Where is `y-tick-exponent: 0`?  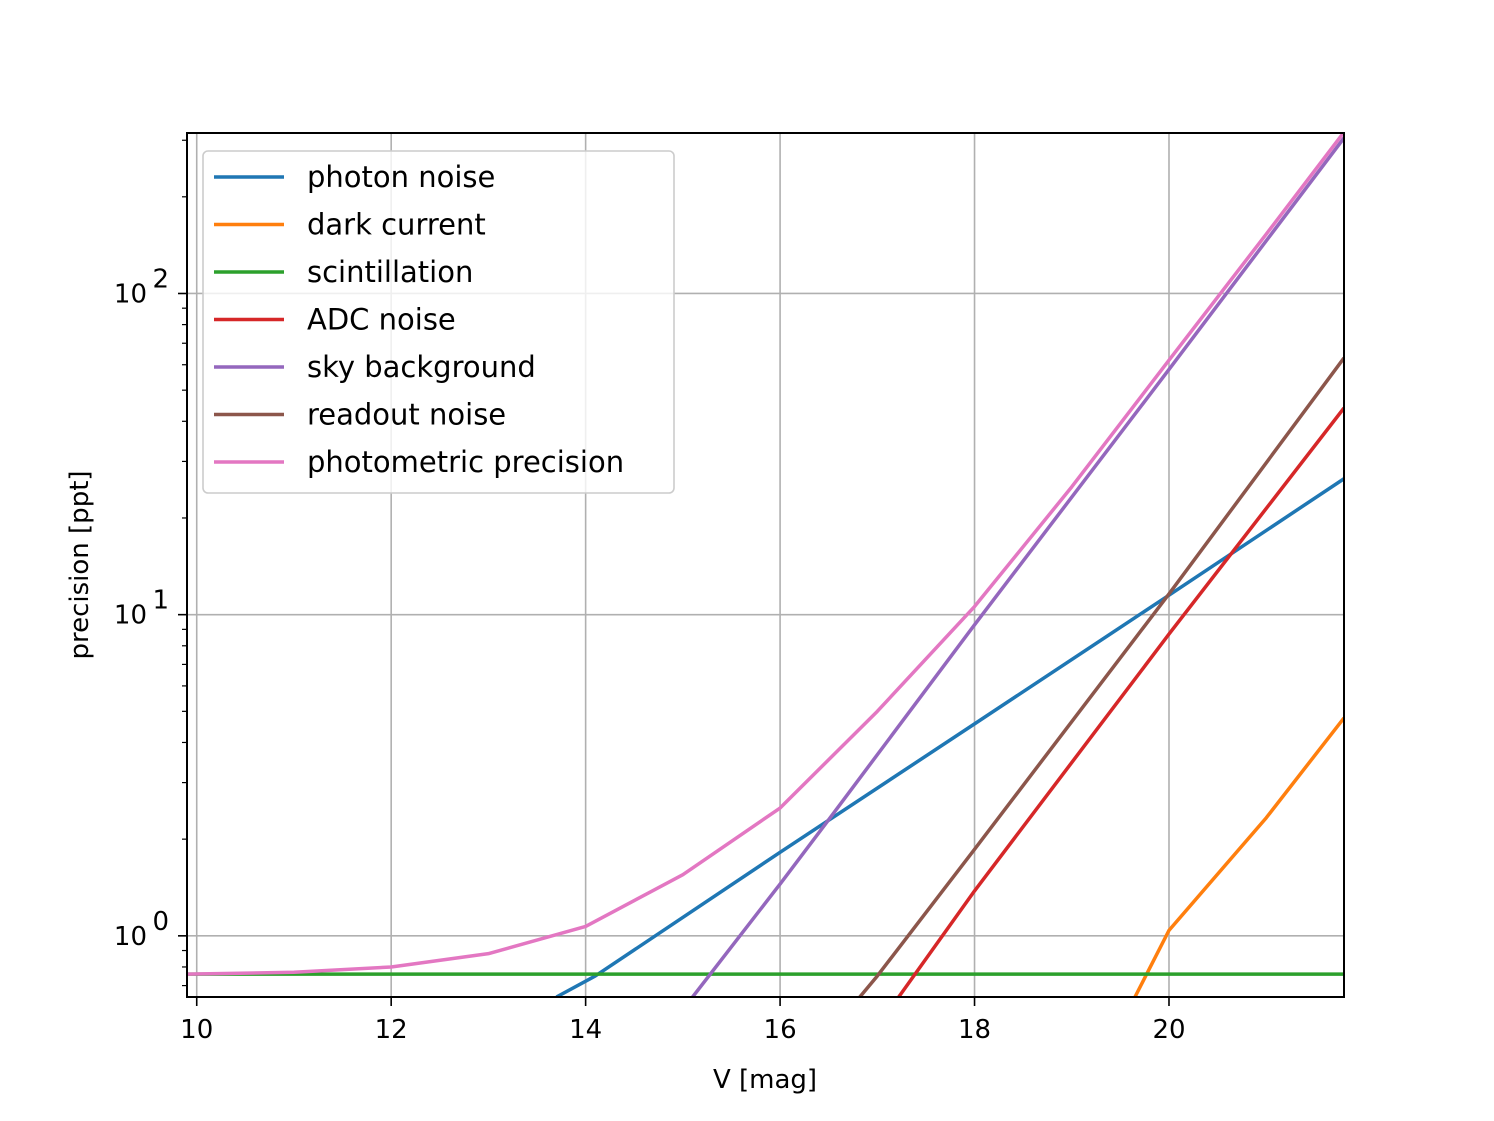 y-tick-exponent: 0 is located at coordinates (160, 922).